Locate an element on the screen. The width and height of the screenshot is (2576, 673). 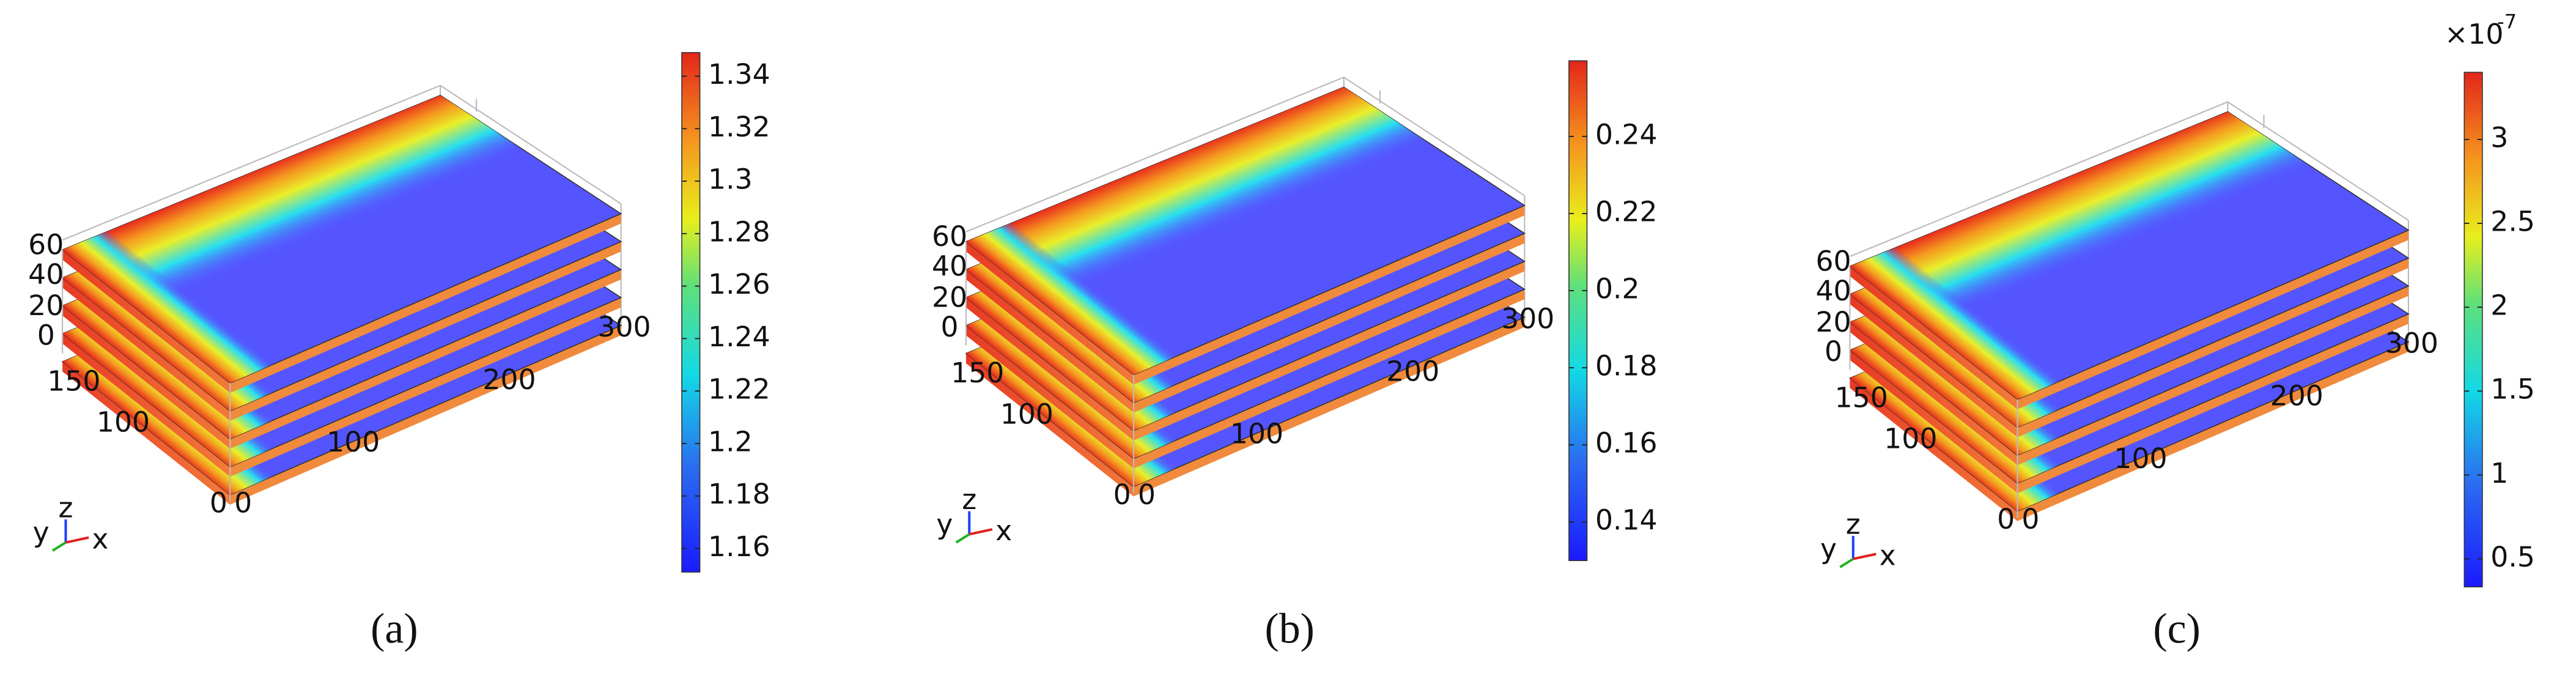
colorbar-tick-label: 2.5 is located at coordinates (2513, 222).